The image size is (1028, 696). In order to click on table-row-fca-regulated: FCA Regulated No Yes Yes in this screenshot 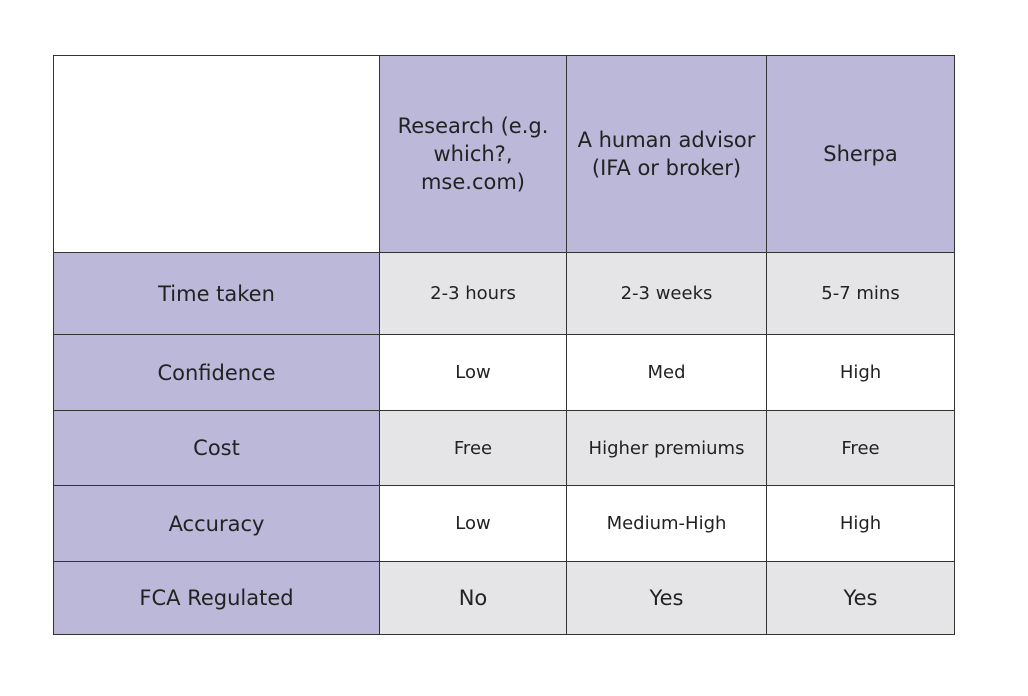, I will do `click(504, 598)`.